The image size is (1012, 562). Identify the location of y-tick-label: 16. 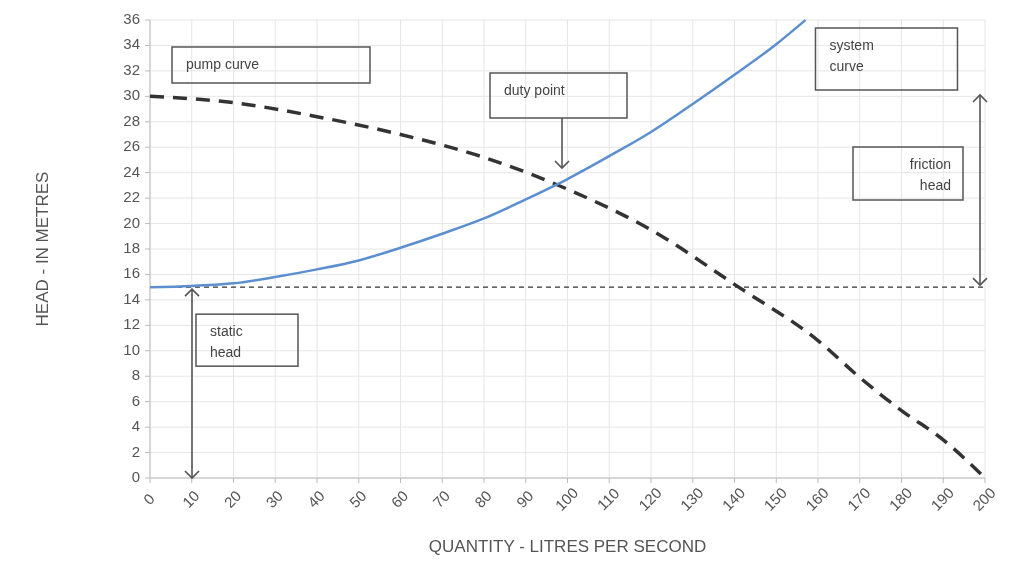
(131, 273).